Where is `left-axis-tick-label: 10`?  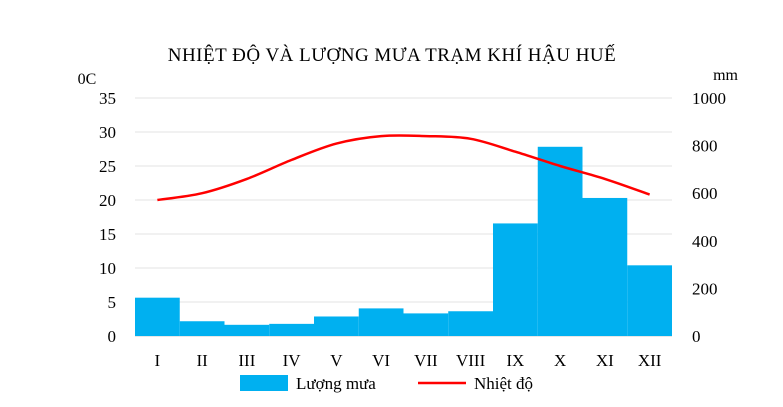
left-axis-tick-label: 10 is located at coordinates (107, 268).